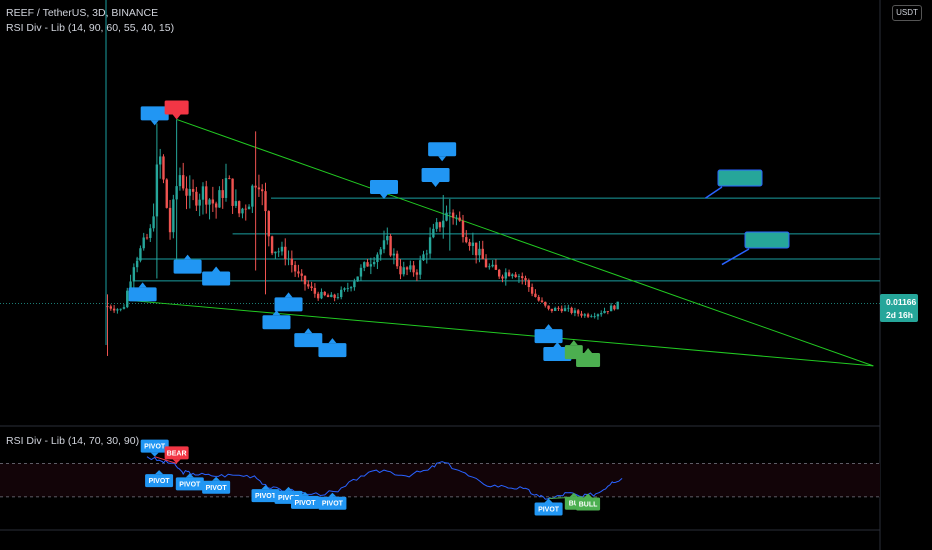 The width and height of the screenshot is (932, 550). I want to click on rsi-signal-marker-bull: BULL, so click(588, 502).